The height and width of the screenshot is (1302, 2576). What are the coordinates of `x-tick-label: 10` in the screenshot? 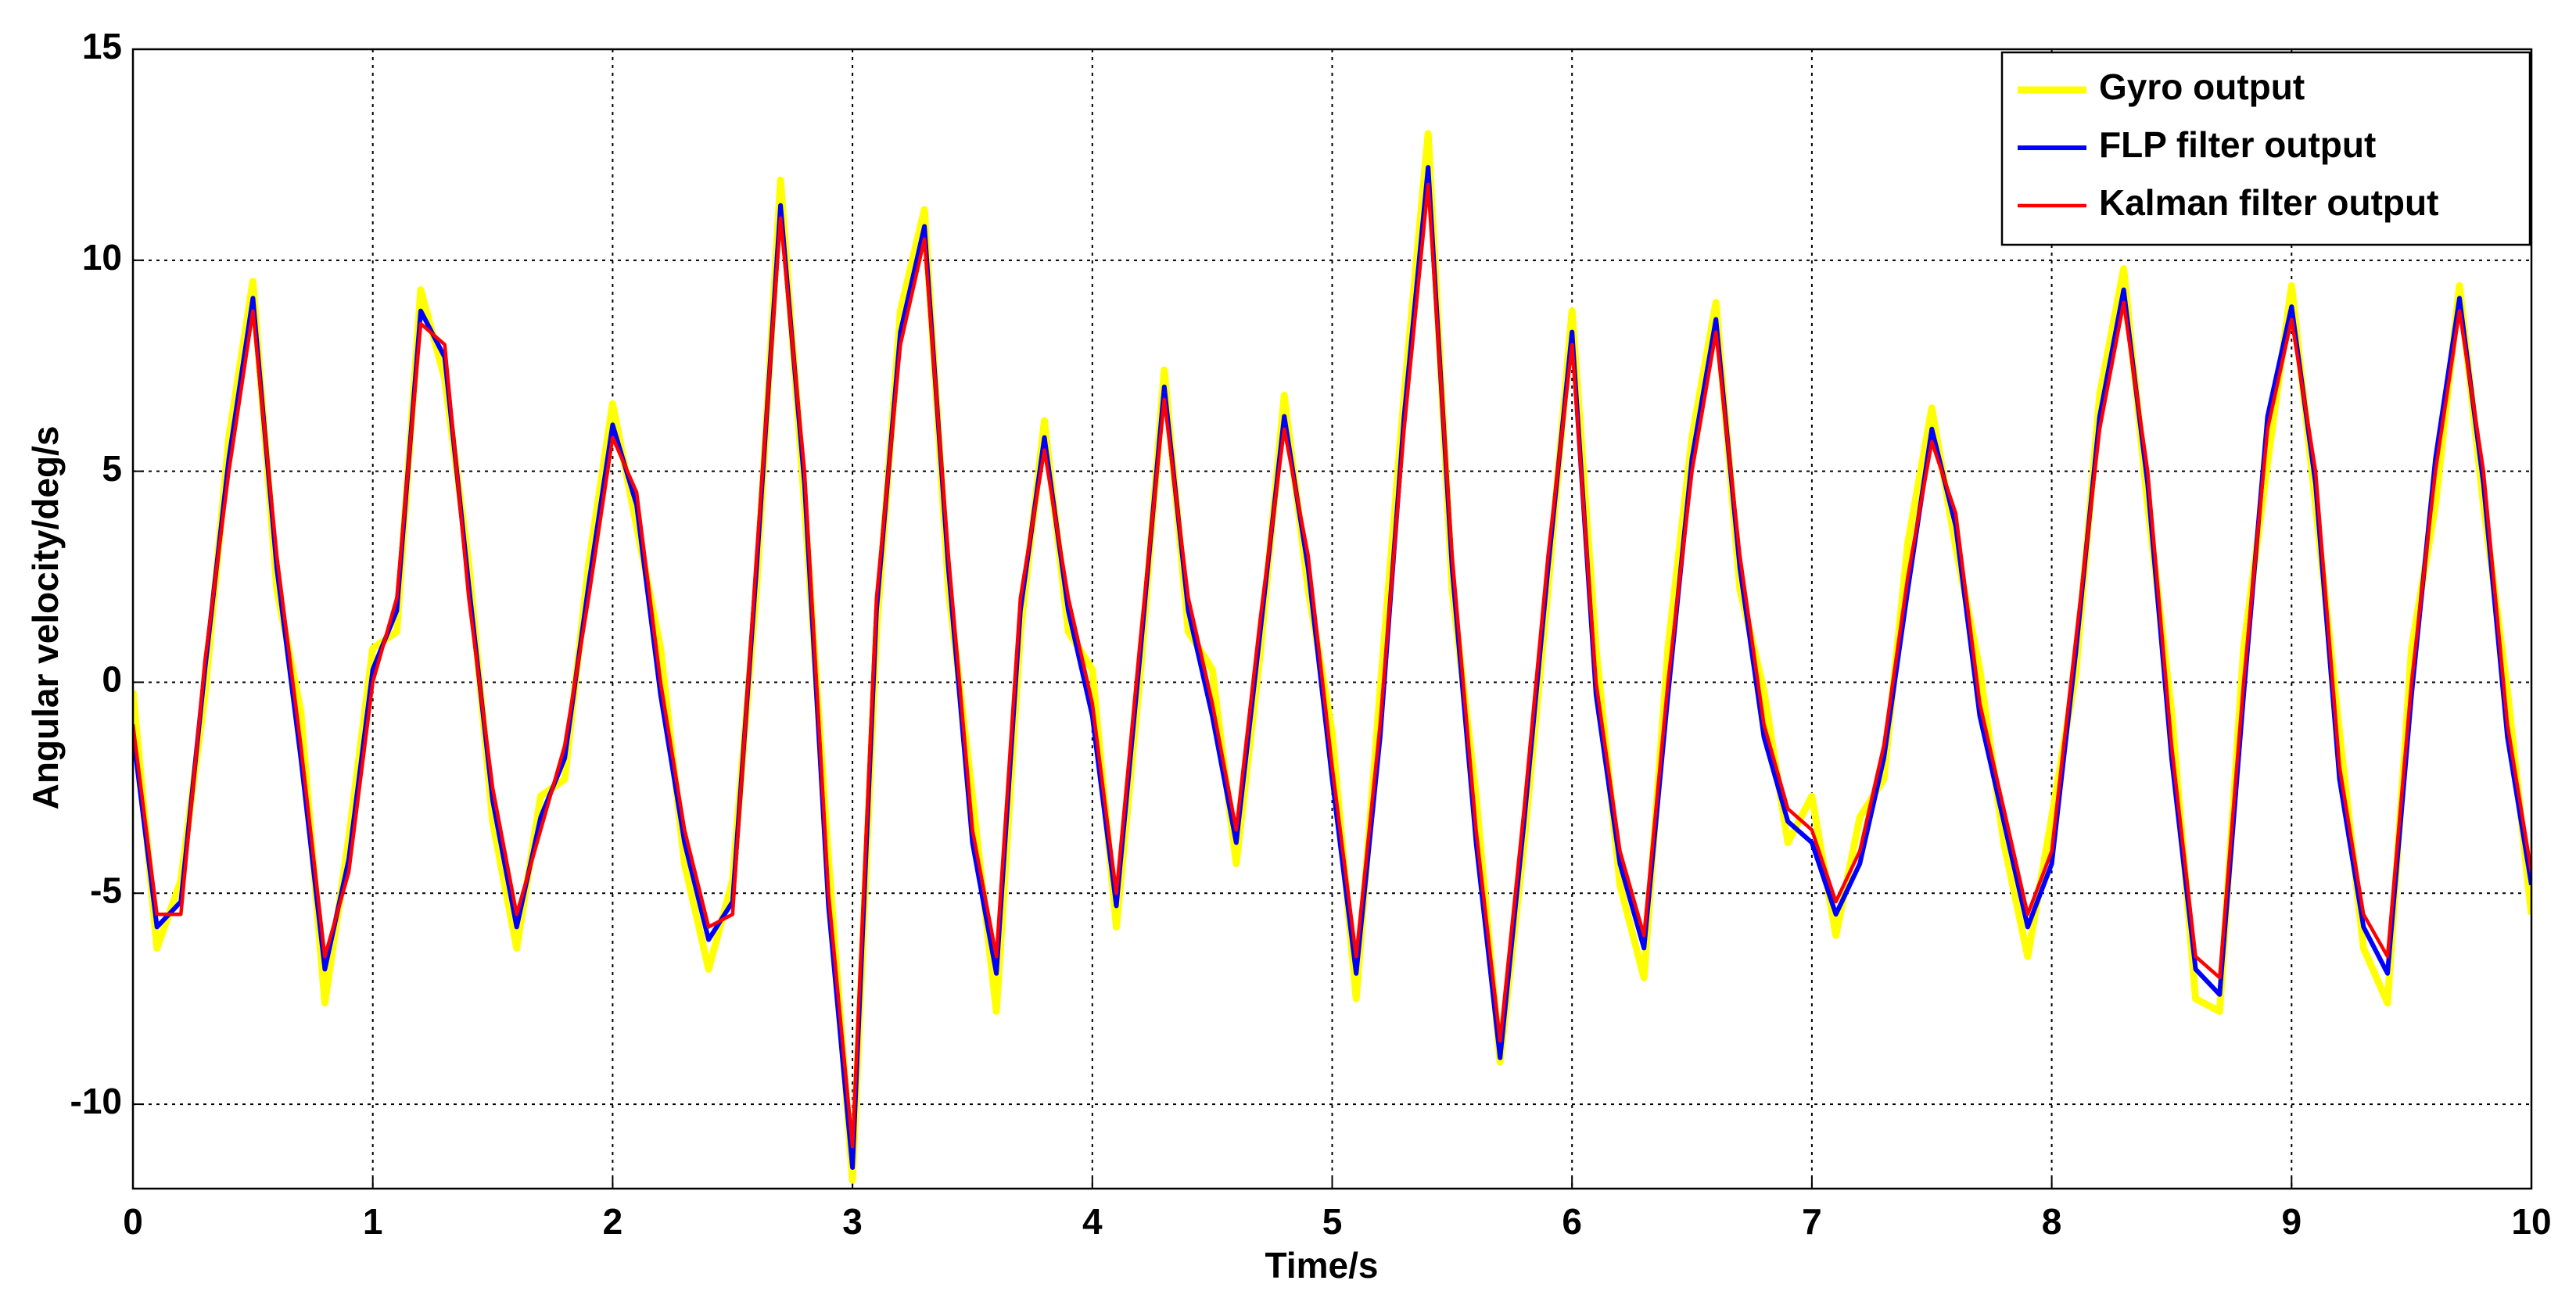 It's located at (2531, 1222).